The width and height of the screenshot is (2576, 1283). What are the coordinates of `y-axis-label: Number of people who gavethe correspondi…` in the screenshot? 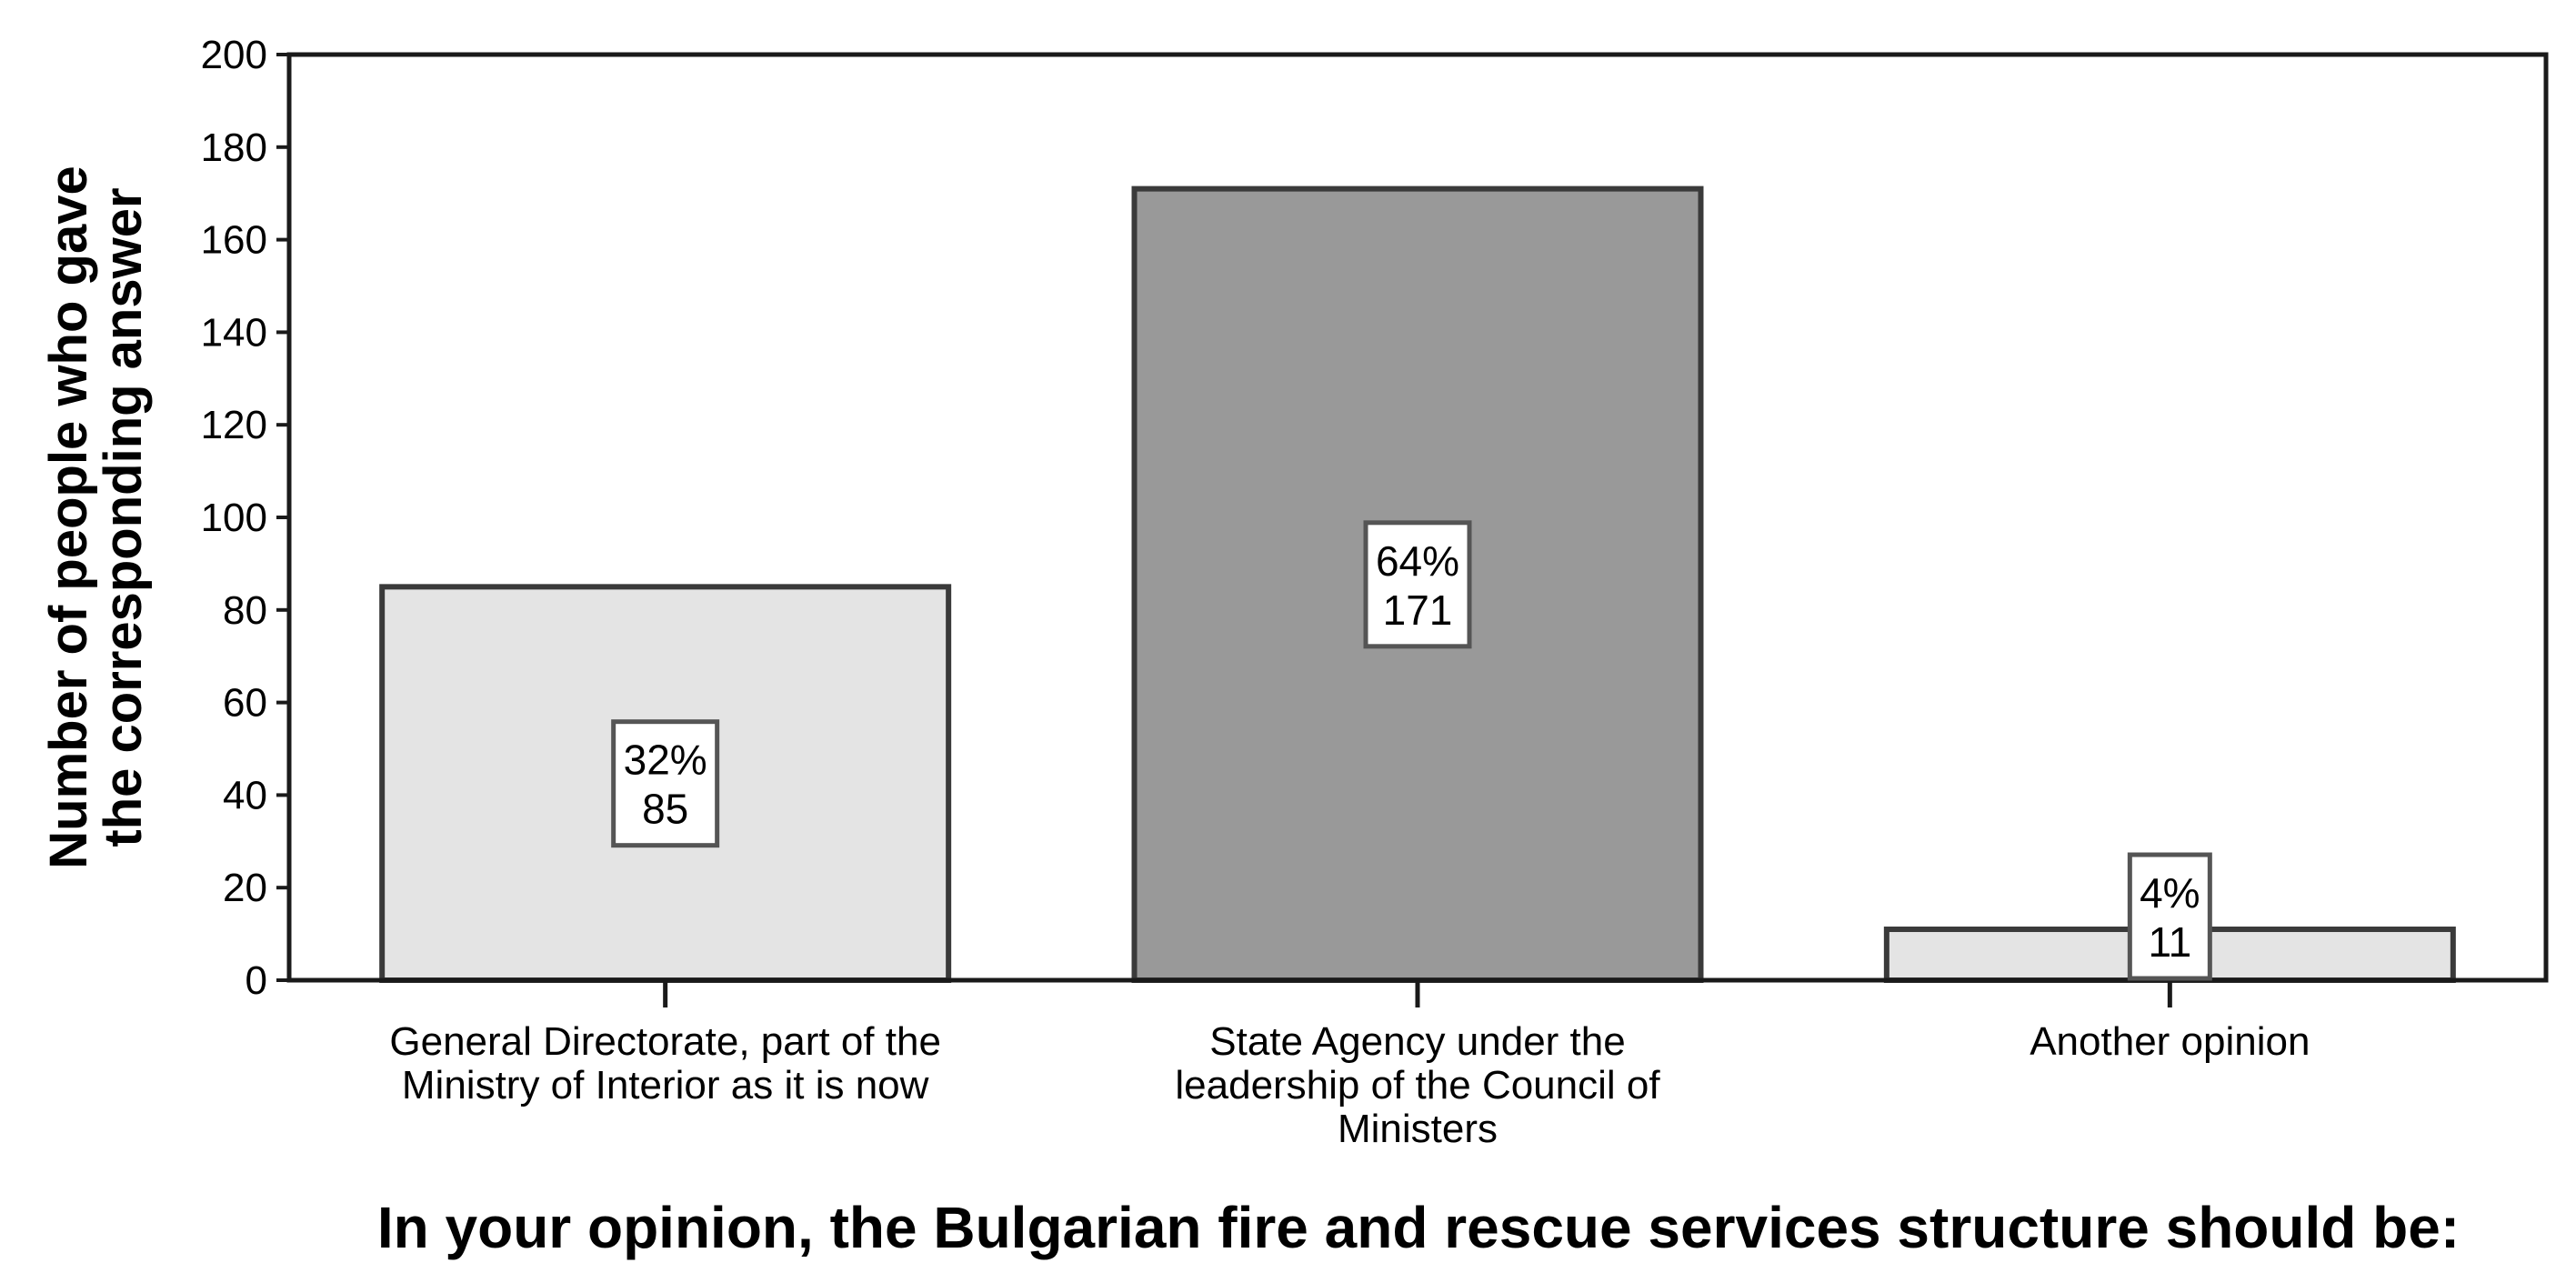 It's located at (96, 516).